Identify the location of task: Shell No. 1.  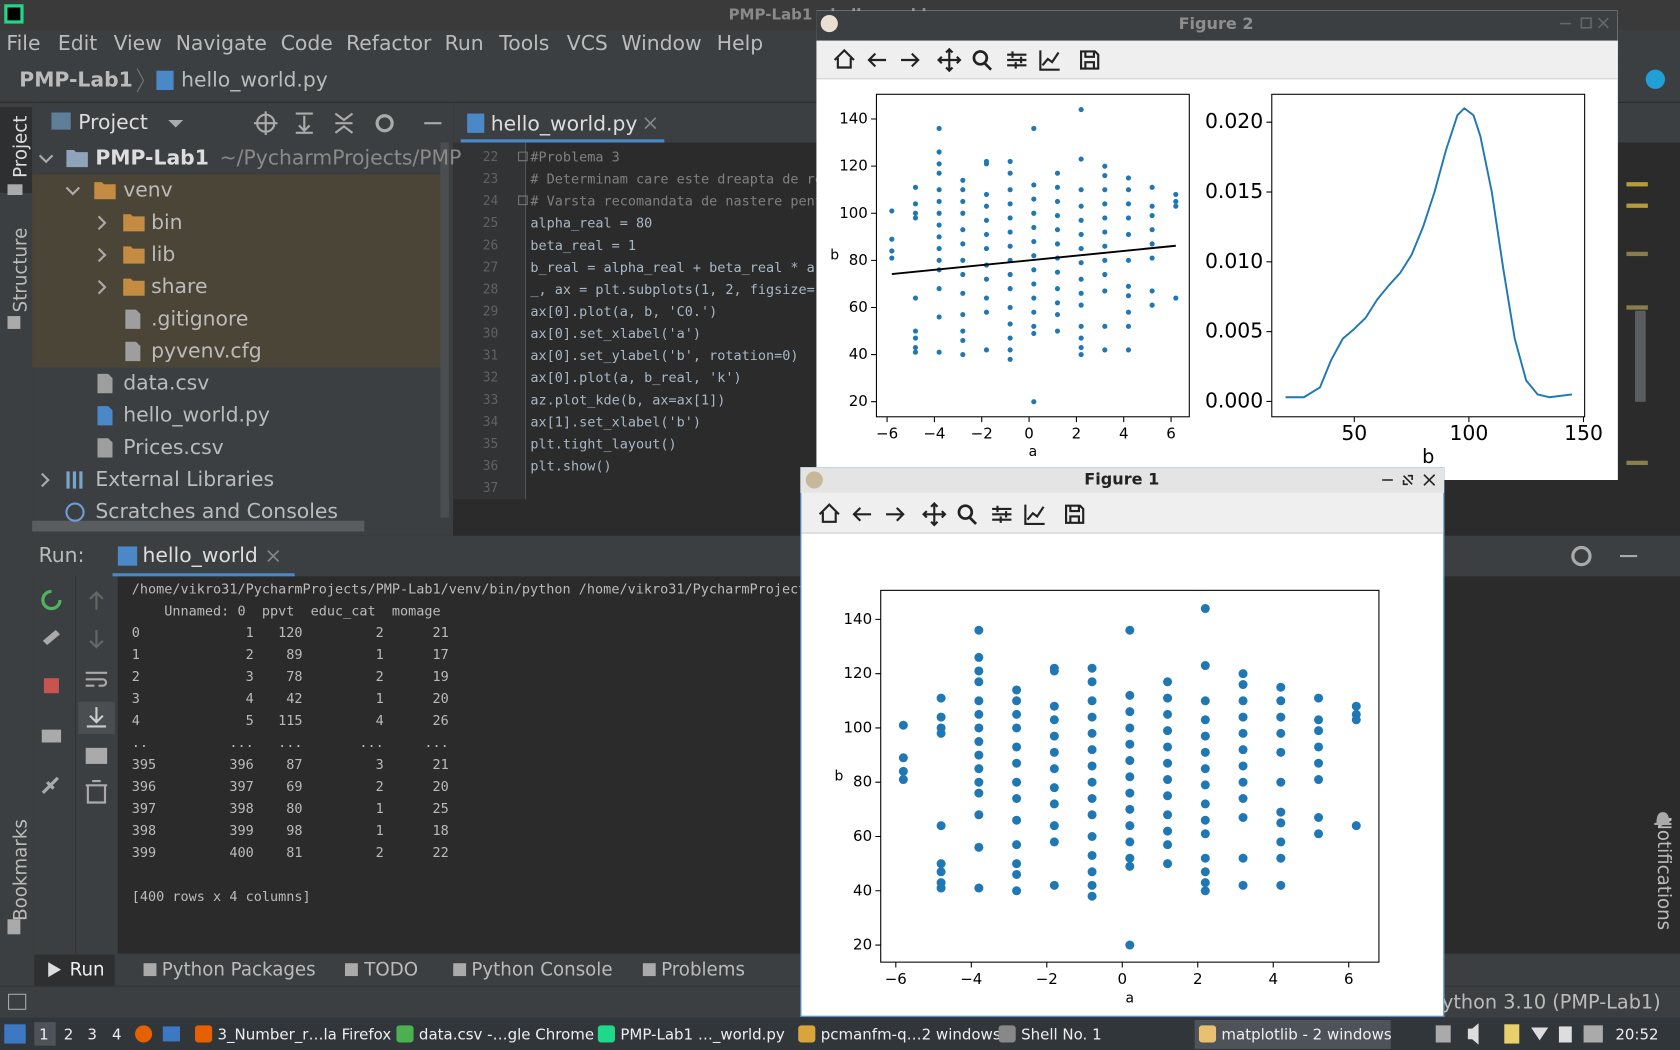
(1061, 1035).